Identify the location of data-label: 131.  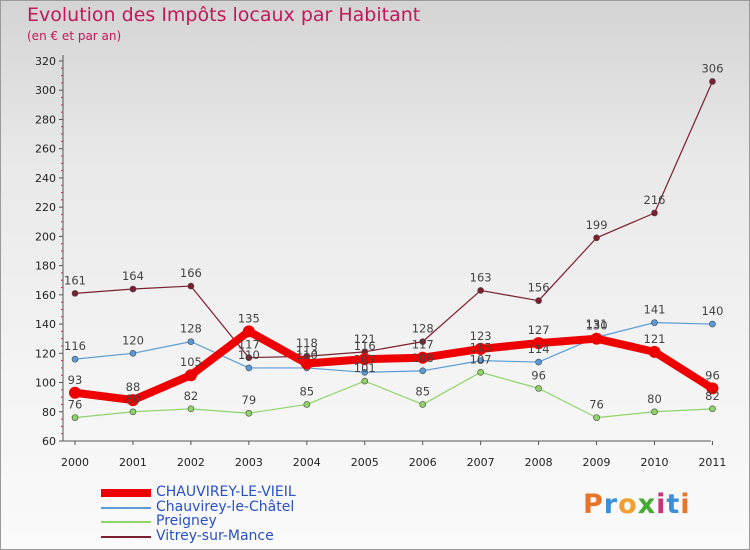
(597, 324).